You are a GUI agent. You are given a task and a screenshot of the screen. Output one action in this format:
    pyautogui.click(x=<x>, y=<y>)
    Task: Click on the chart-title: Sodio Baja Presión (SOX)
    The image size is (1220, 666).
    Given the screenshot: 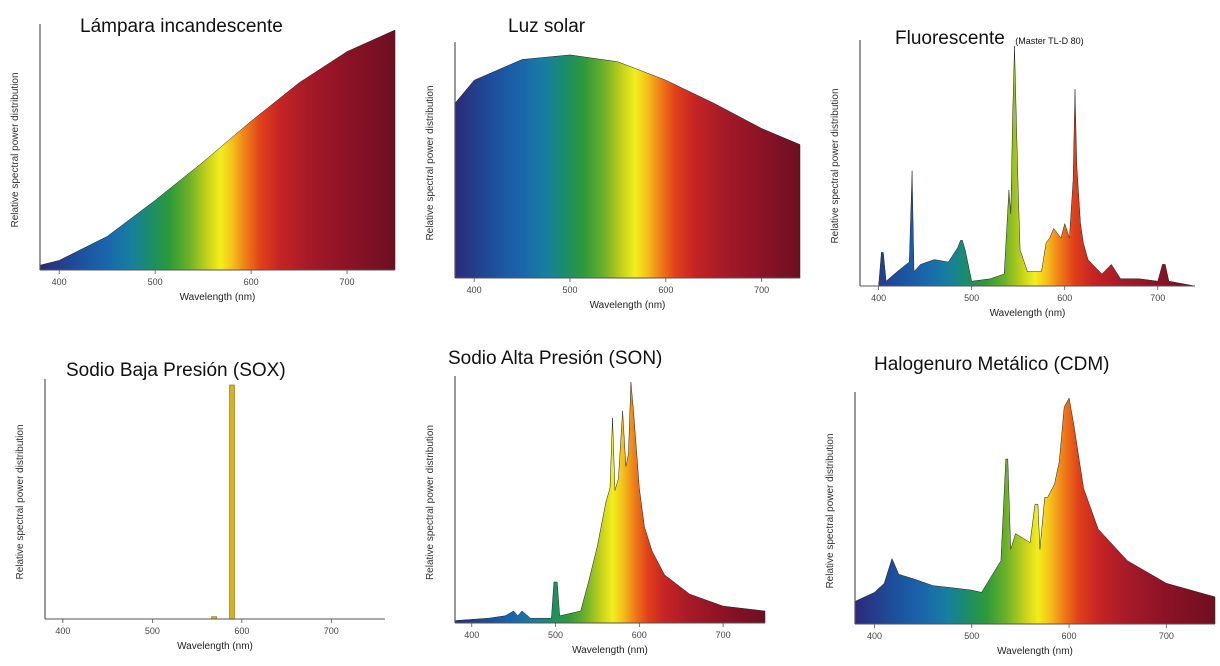 What is the action you would take?
    pyautogui.click(x=176, y=370)
    